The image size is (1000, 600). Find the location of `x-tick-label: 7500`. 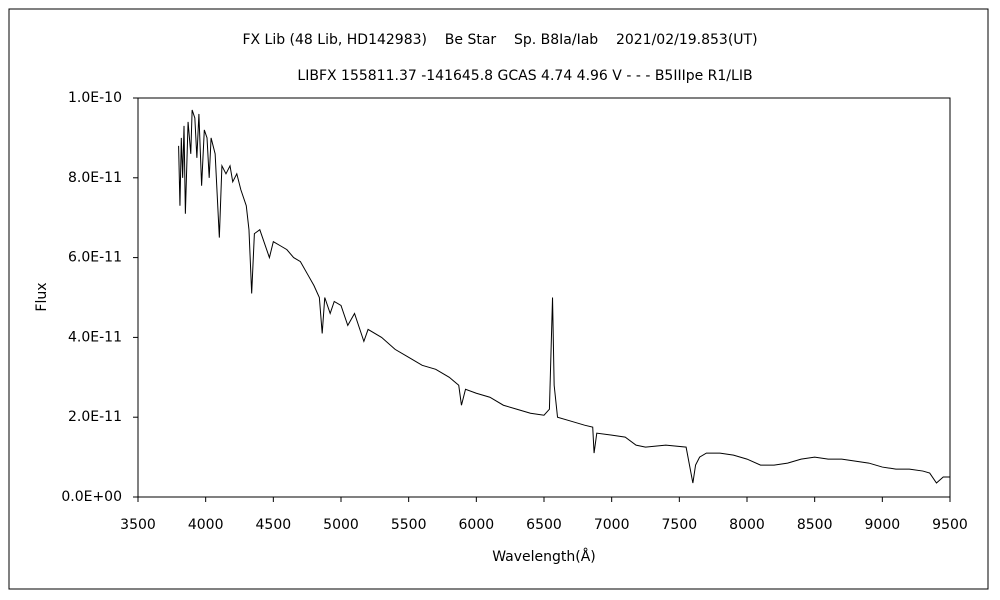

x-tick-label: 7500 is located at coordinates (680, 525).